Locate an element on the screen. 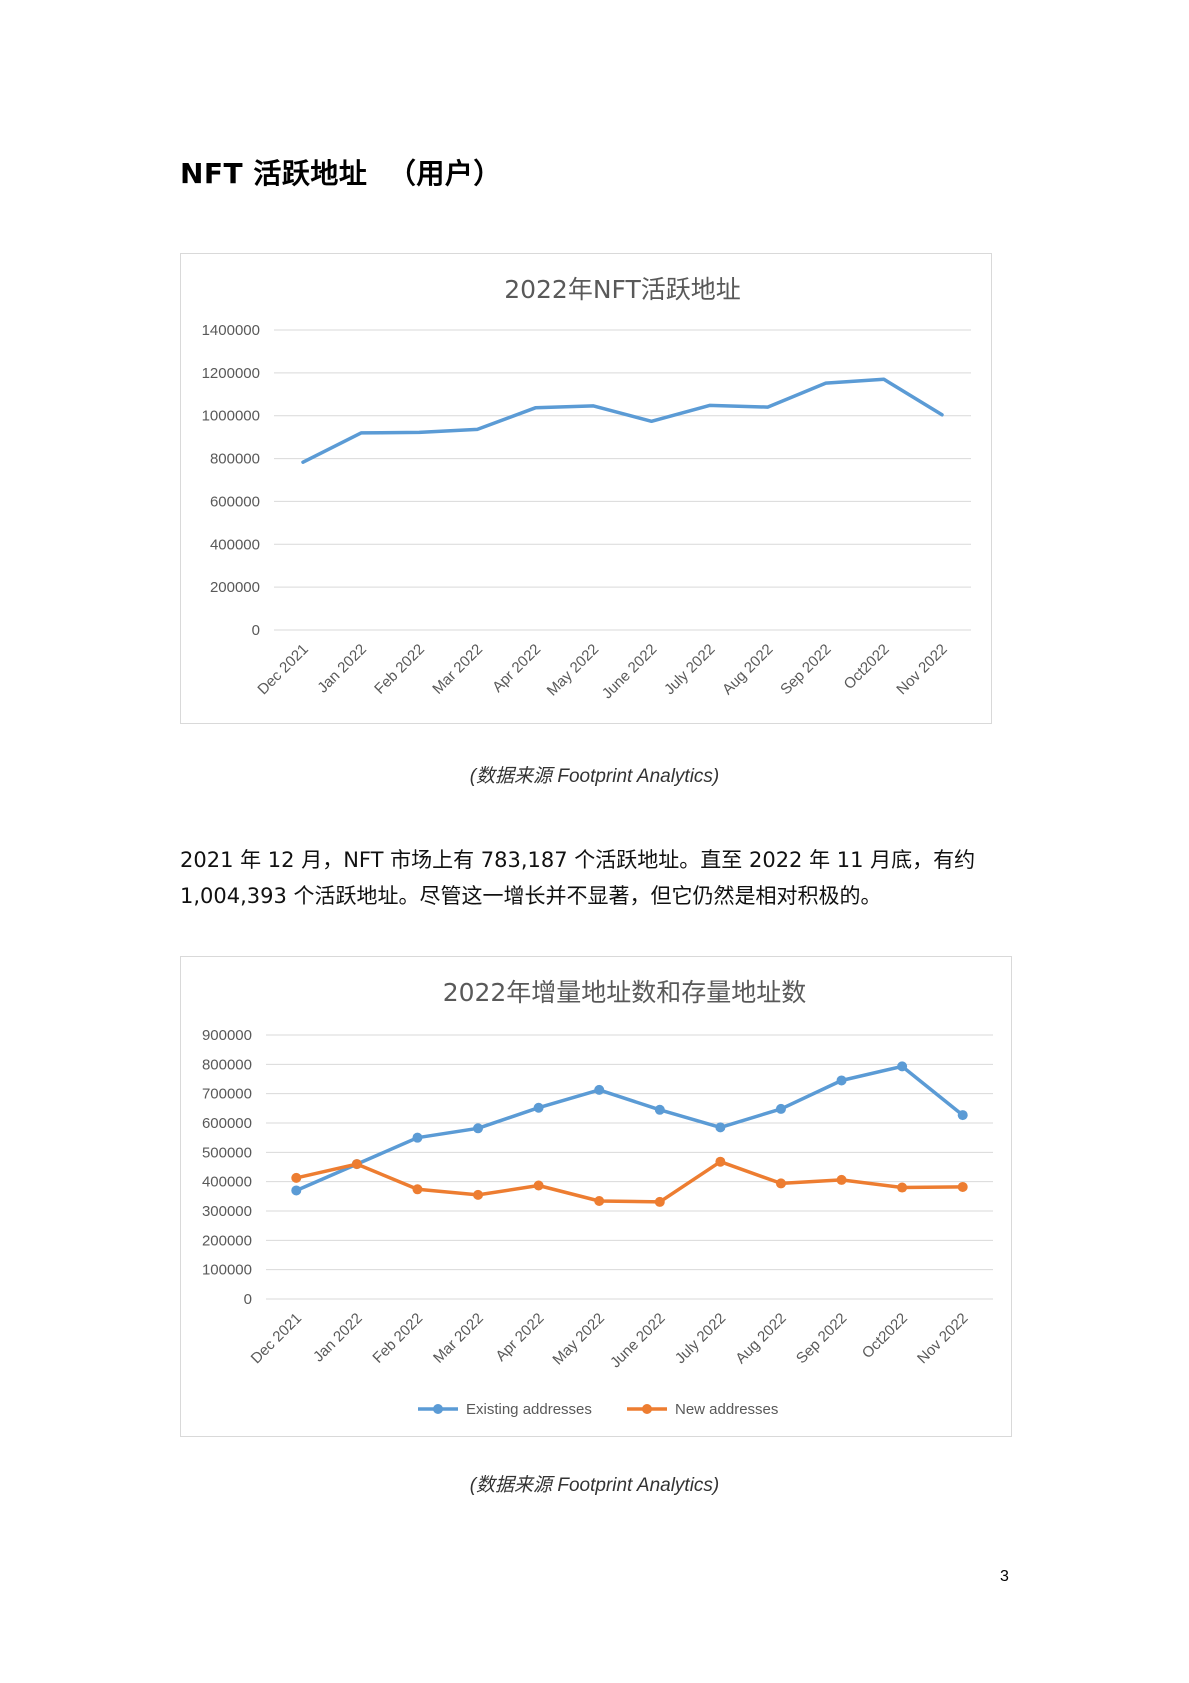 This screenshot has height=1683, width=1189. legend-label-1: Existing addresses is located at coordinates (529, 1409).